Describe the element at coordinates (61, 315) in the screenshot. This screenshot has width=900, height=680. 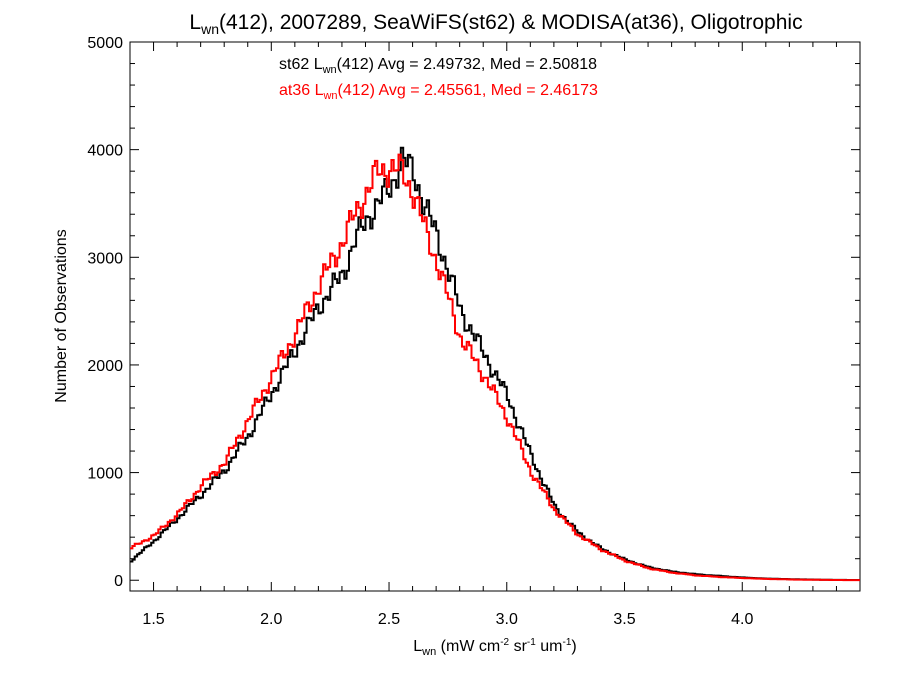
I see `y-axis-label: Number of Observations` at that location.